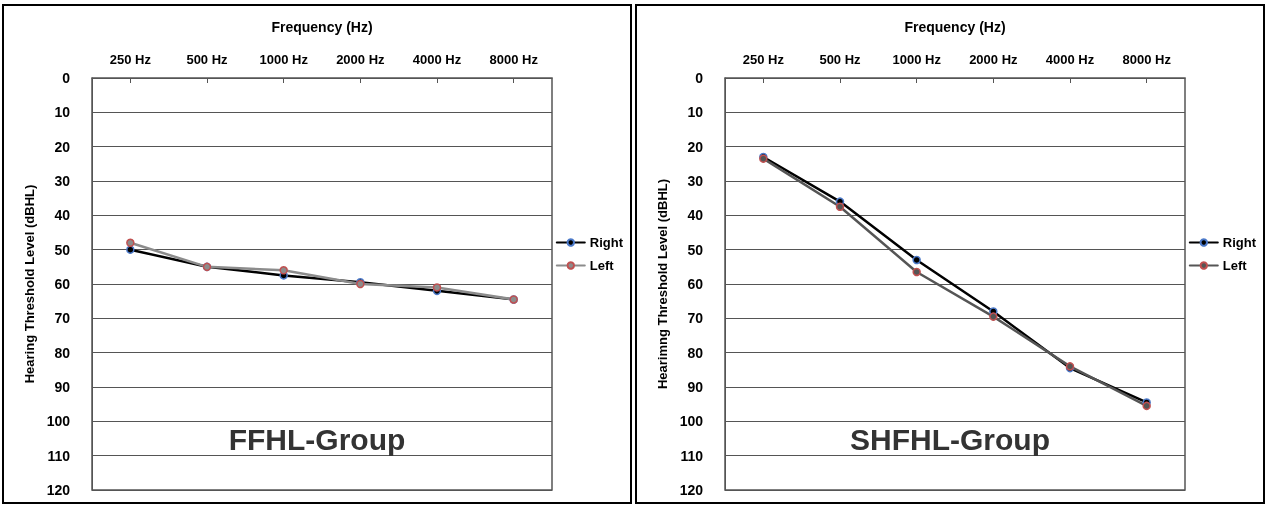 Image resolution: width=1273 pixels, height=508 pixels. Describe the element at coordinates (950, 439) in the screenshot. I see `annotation: SHFHL-Group` at that location.